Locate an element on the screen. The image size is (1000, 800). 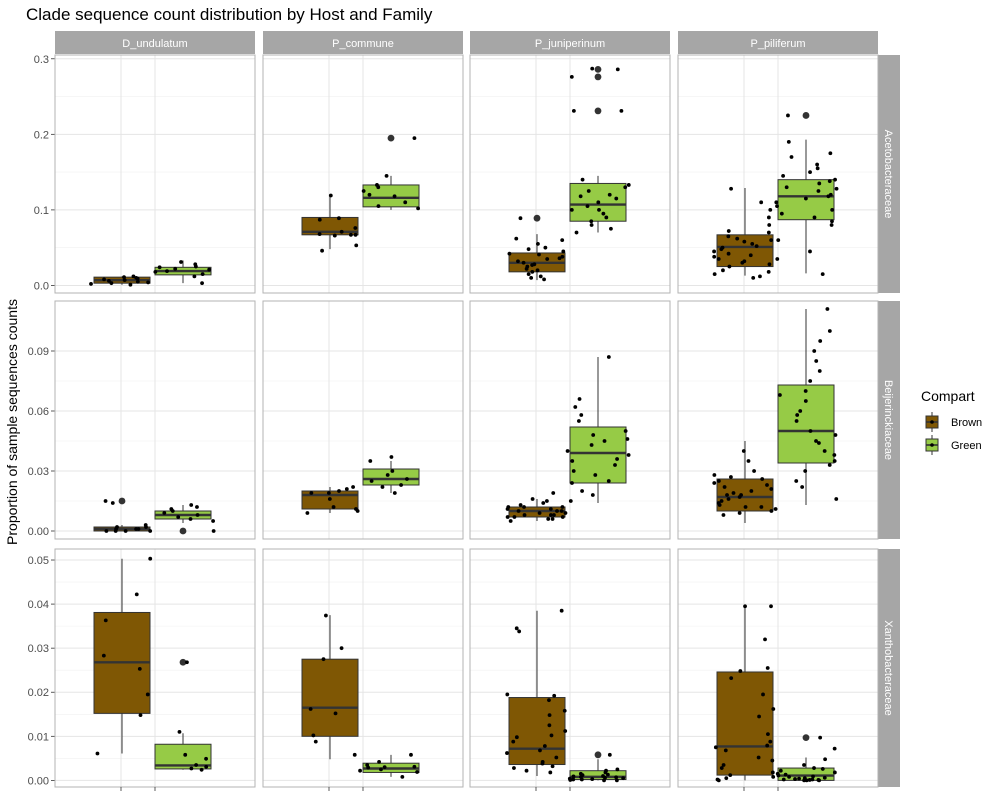
box-brown is located at coordinates (745, 723).